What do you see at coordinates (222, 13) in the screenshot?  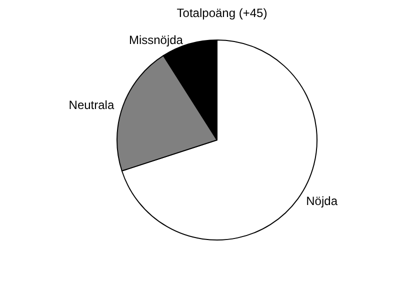 I see `chart-title: Totalpoäng (+45)` at bounding box center [222, 13].